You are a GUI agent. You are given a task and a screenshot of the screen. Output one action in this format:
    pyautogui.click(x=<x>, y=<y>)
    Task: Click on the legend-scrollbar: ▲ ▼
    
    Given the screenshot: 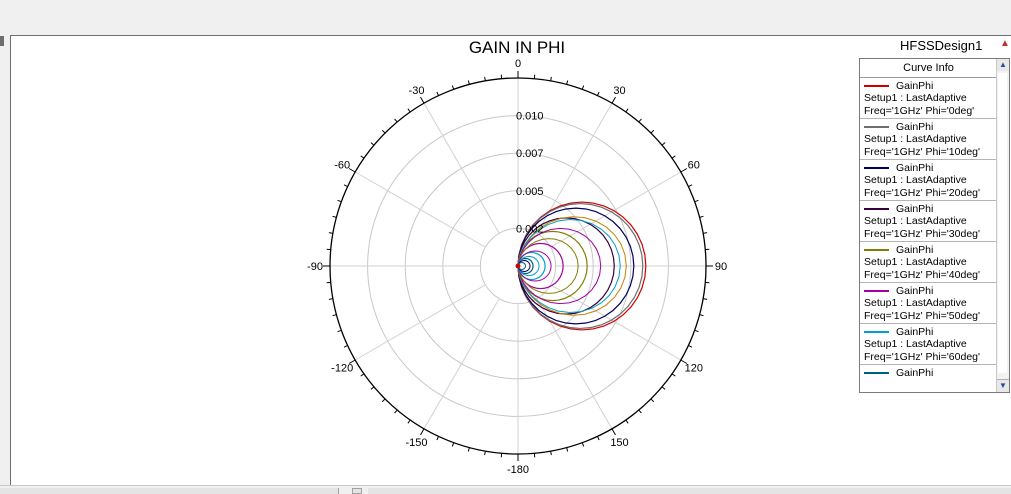 What is the action you would take?
    pyautogui.click(x=1002, y=225)
    